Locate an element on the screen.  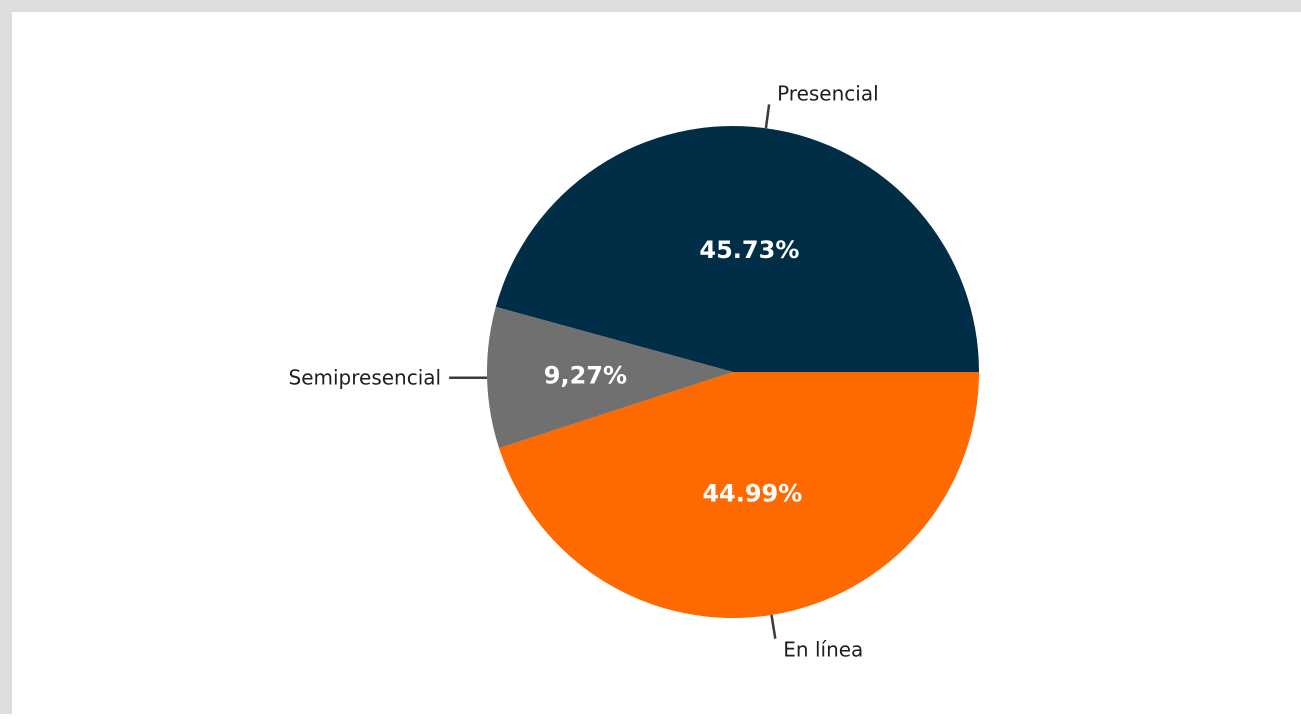
pie-slice-presencial is located at coordinates (737, 248).